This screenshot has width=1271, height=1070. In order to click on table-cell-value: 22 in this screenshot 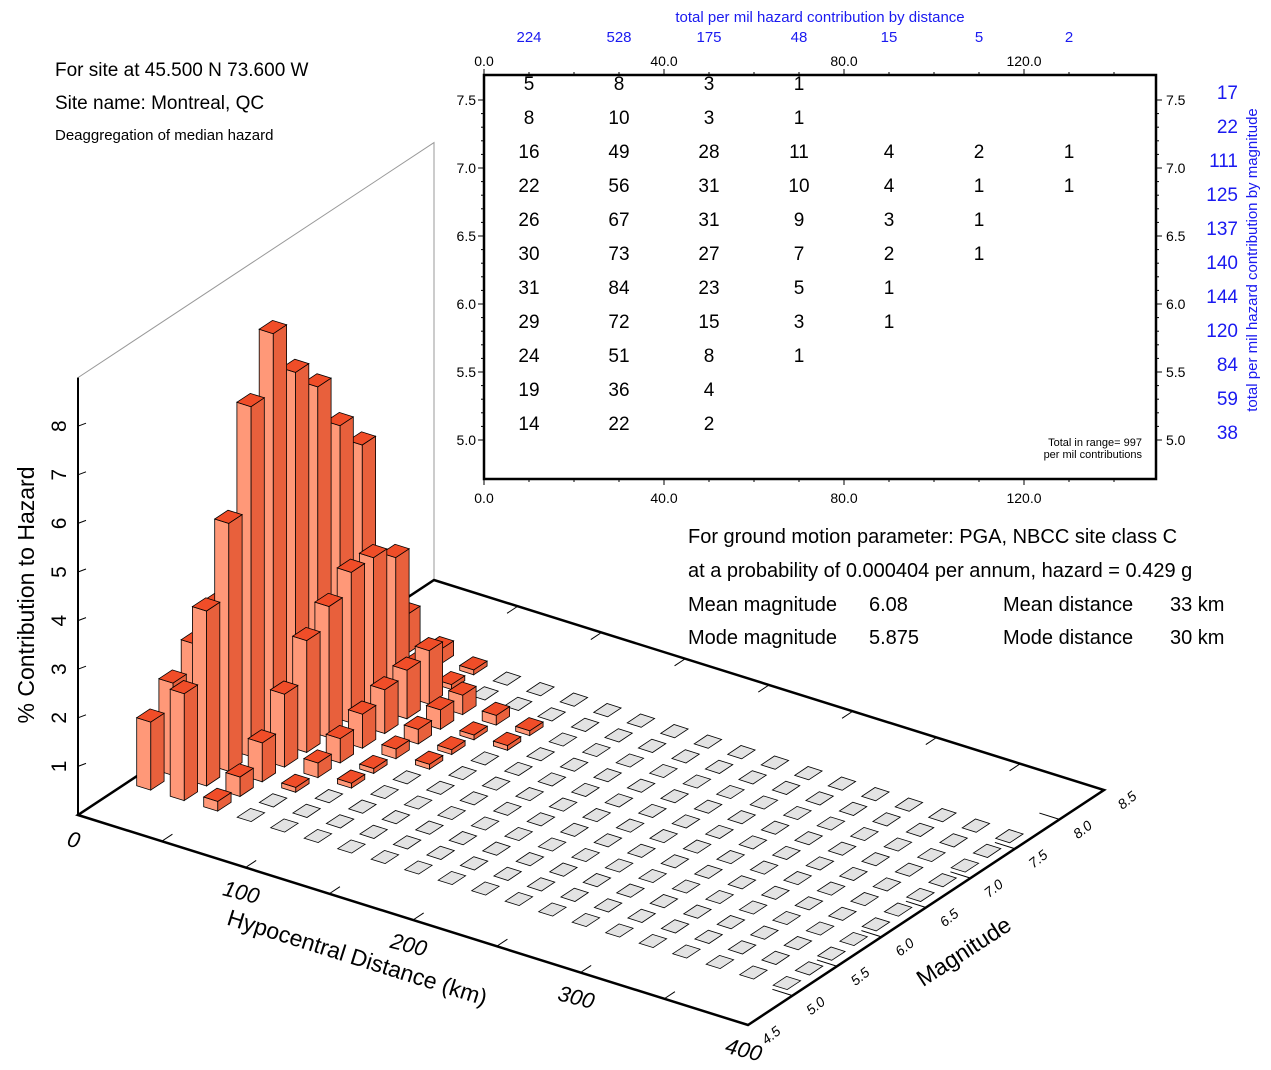, I will do `click(618, 424)`.